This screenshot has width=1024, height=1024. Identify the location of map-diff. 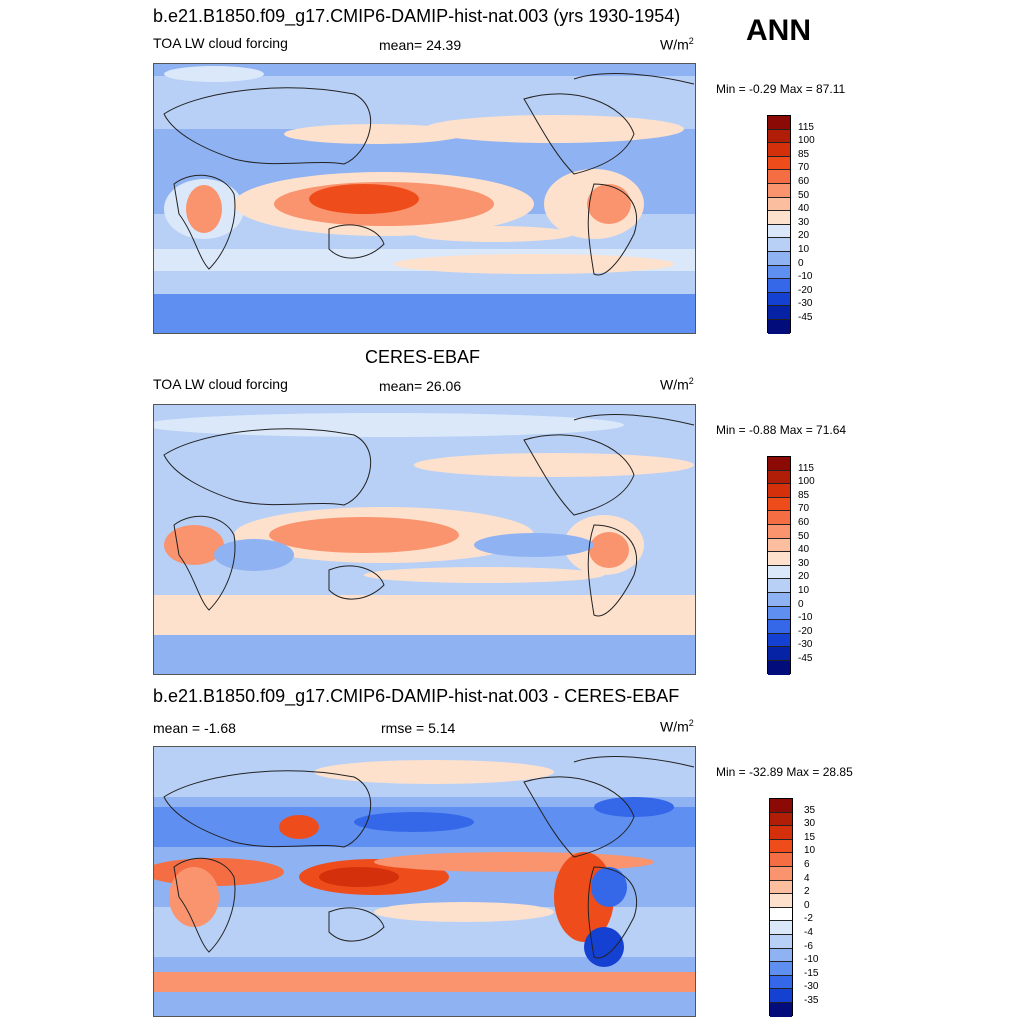
(424, 881).